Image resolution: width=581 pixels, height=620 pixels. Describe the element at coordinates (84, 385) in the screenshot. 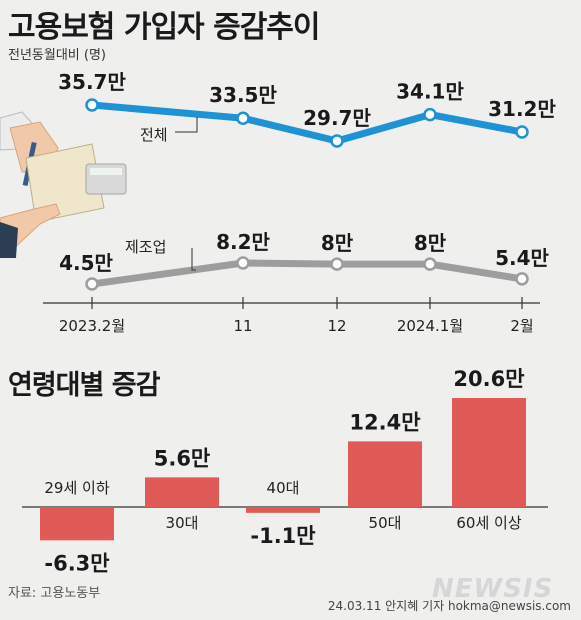

I see `section-title-age: 연령대별 증감` at that location.